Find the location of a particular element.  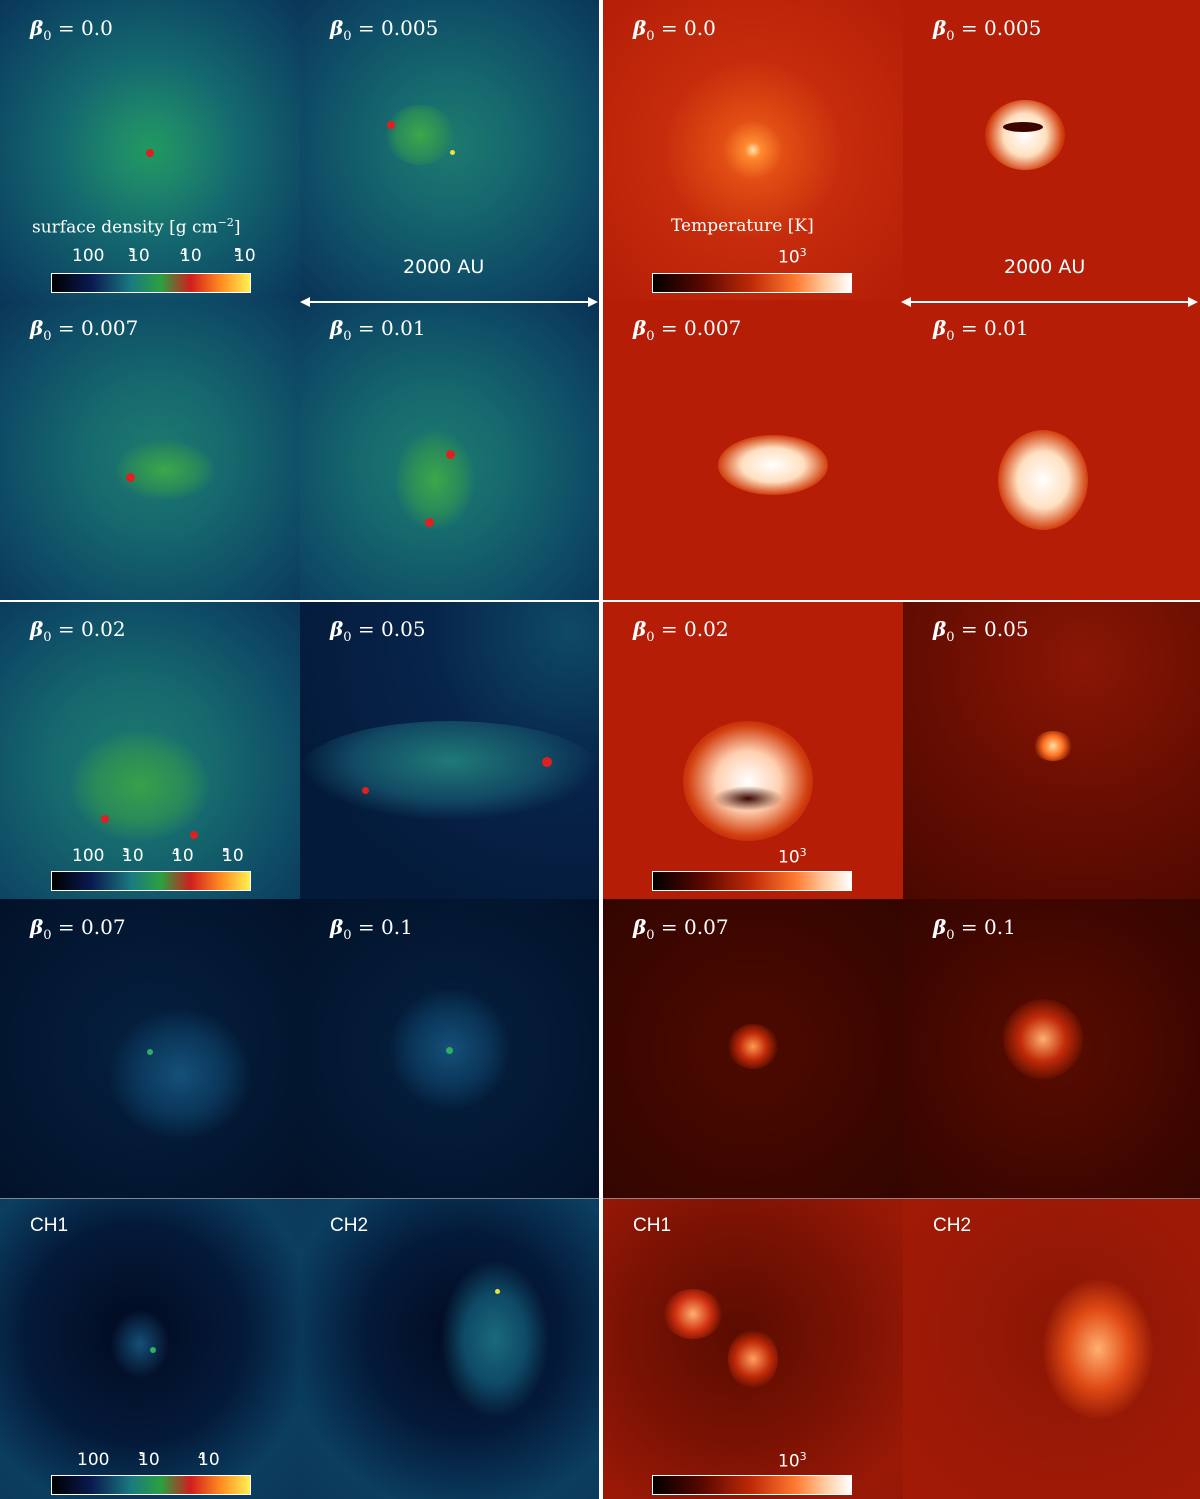

panel-density-beta-0.1: β0 = 0.1 is located at coordinates (450, 1049).